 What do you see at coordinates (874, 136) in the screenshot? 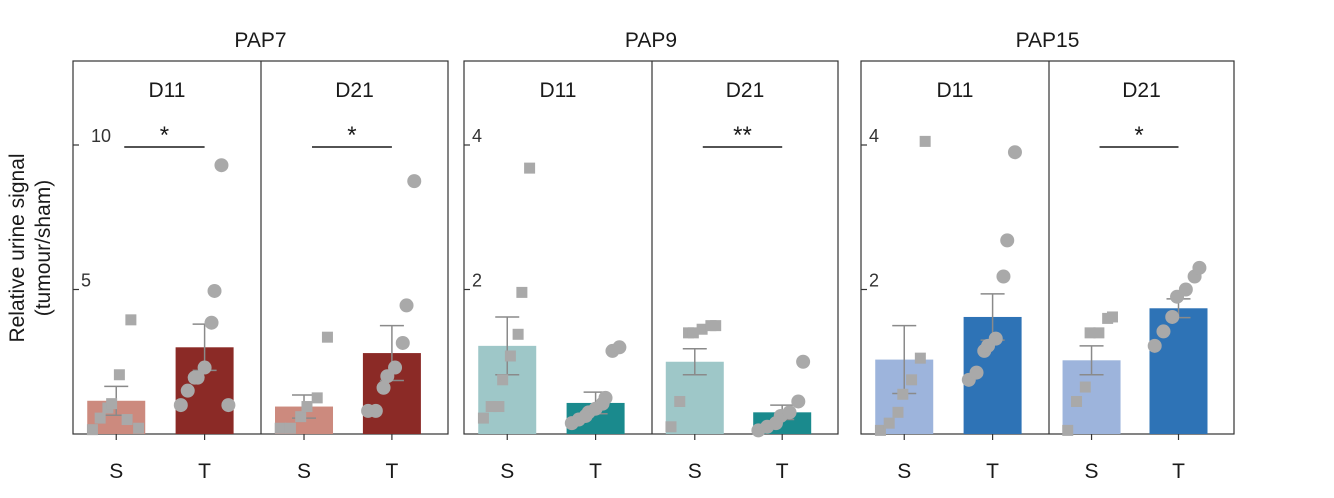
I see `y-tick-label: 4` at bounding box center [874, 136].